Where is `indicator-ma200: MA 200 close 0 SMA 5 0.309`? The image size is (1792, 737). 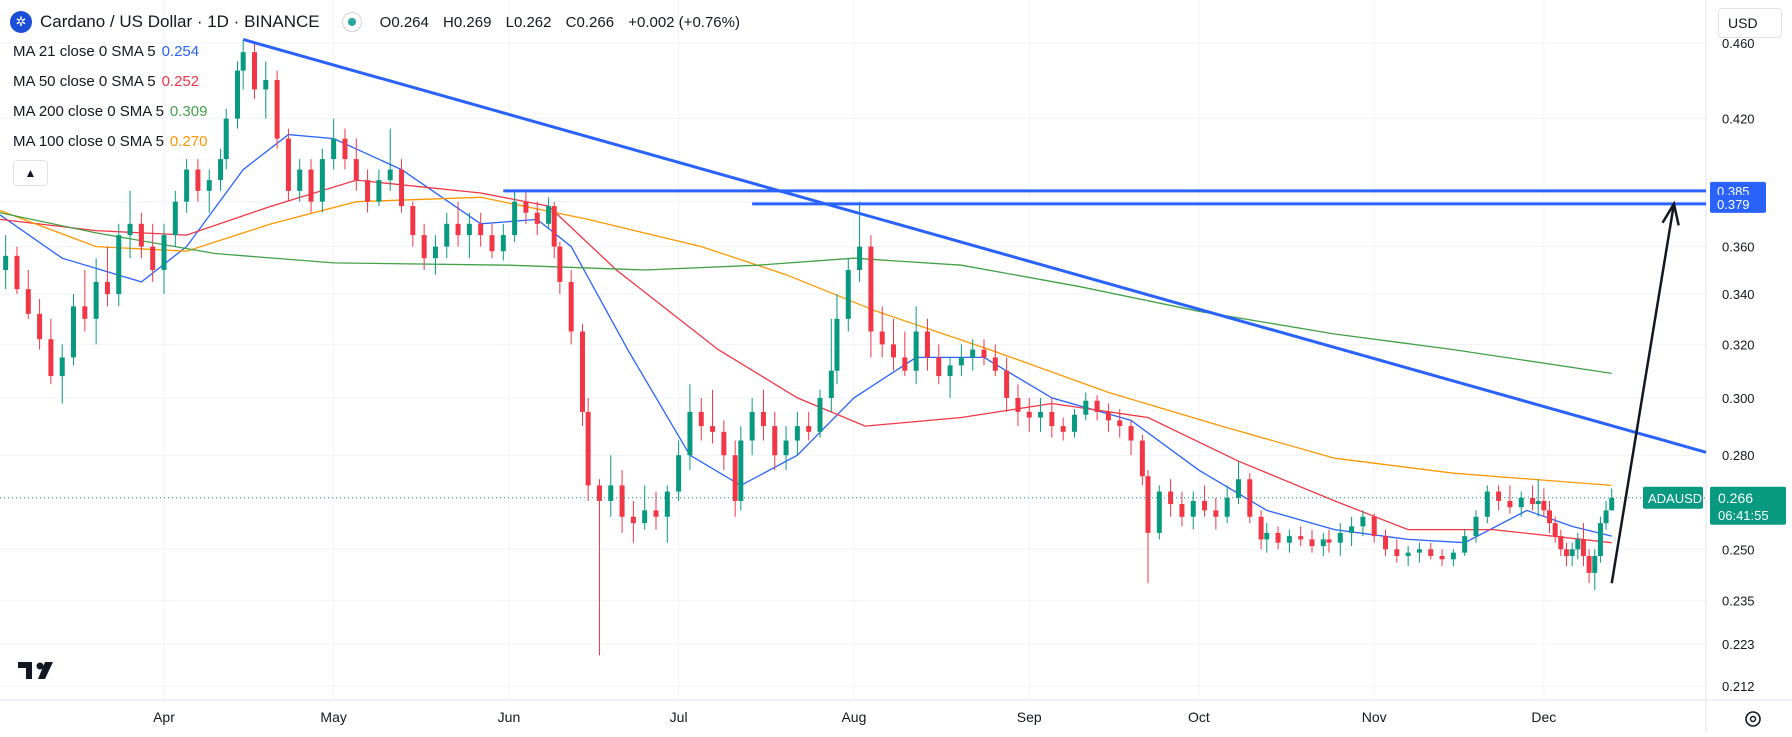
indicator-ma200: MA 200 close 0 SMA 5 0.309 is located at coordinates (110, 111).